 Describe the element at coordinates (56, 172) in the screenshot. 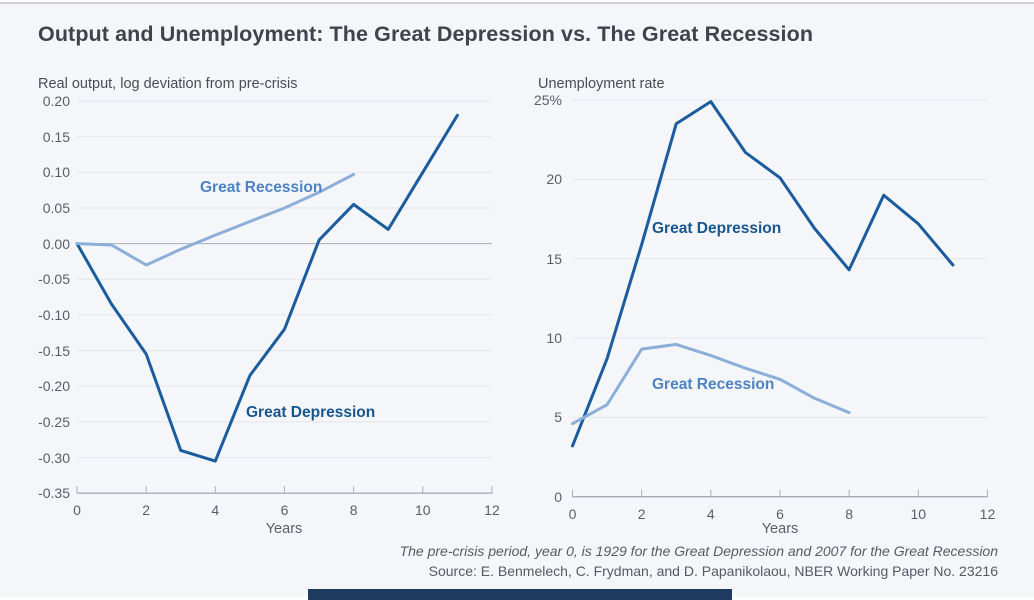

I see `y-tick-label: 0.10` at that location.